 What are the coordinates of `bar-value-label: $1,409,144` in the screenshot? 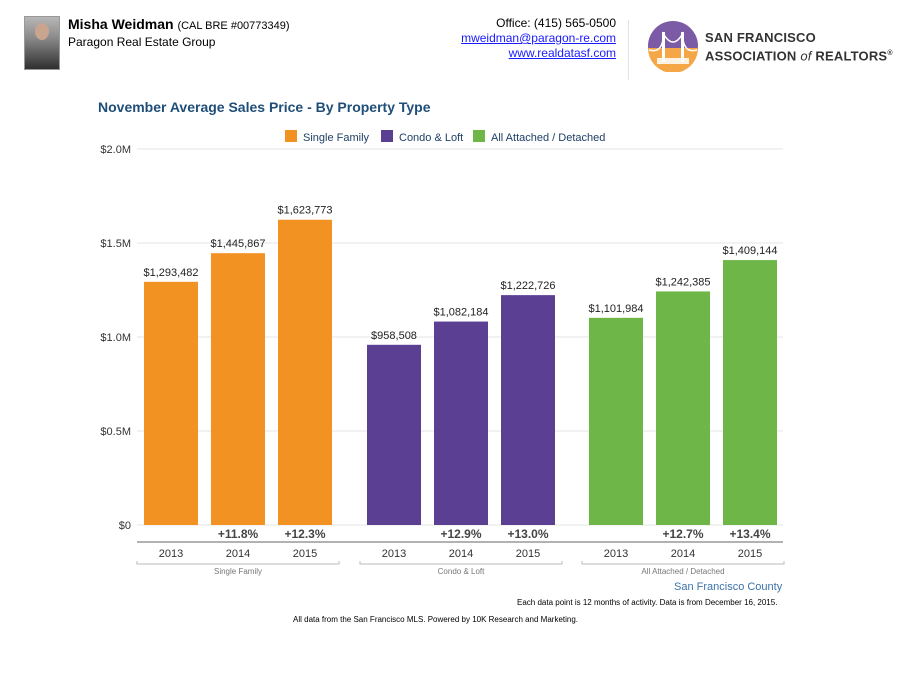 It's located at (749, 251).